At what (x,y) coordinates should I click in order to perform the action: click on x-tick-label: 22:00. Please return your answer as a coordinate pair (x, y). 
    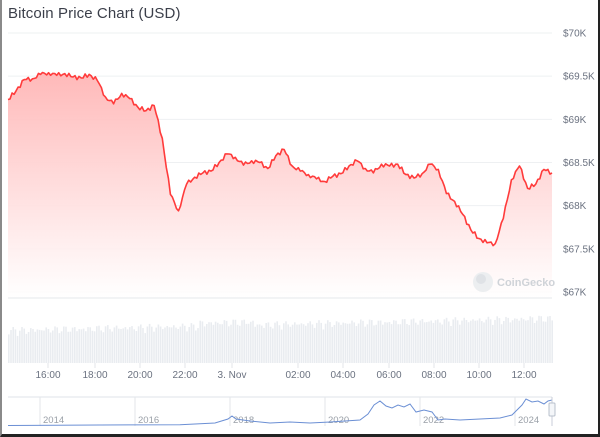
    Looking at the image, I should click on (184, 375).